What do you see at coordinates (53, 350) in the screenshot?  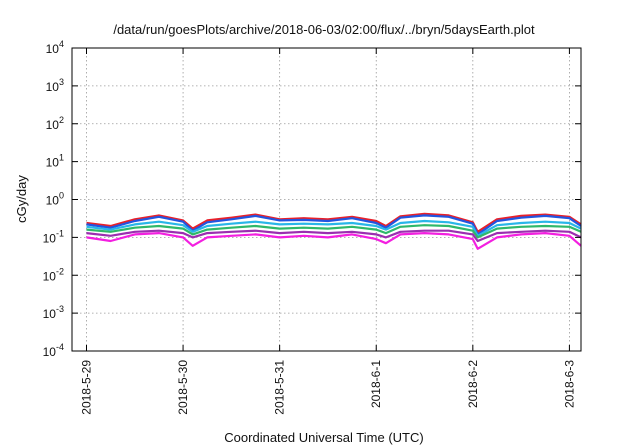 I see `y-tick-label: 10⁻⁴` at bounding box center [53, 350].